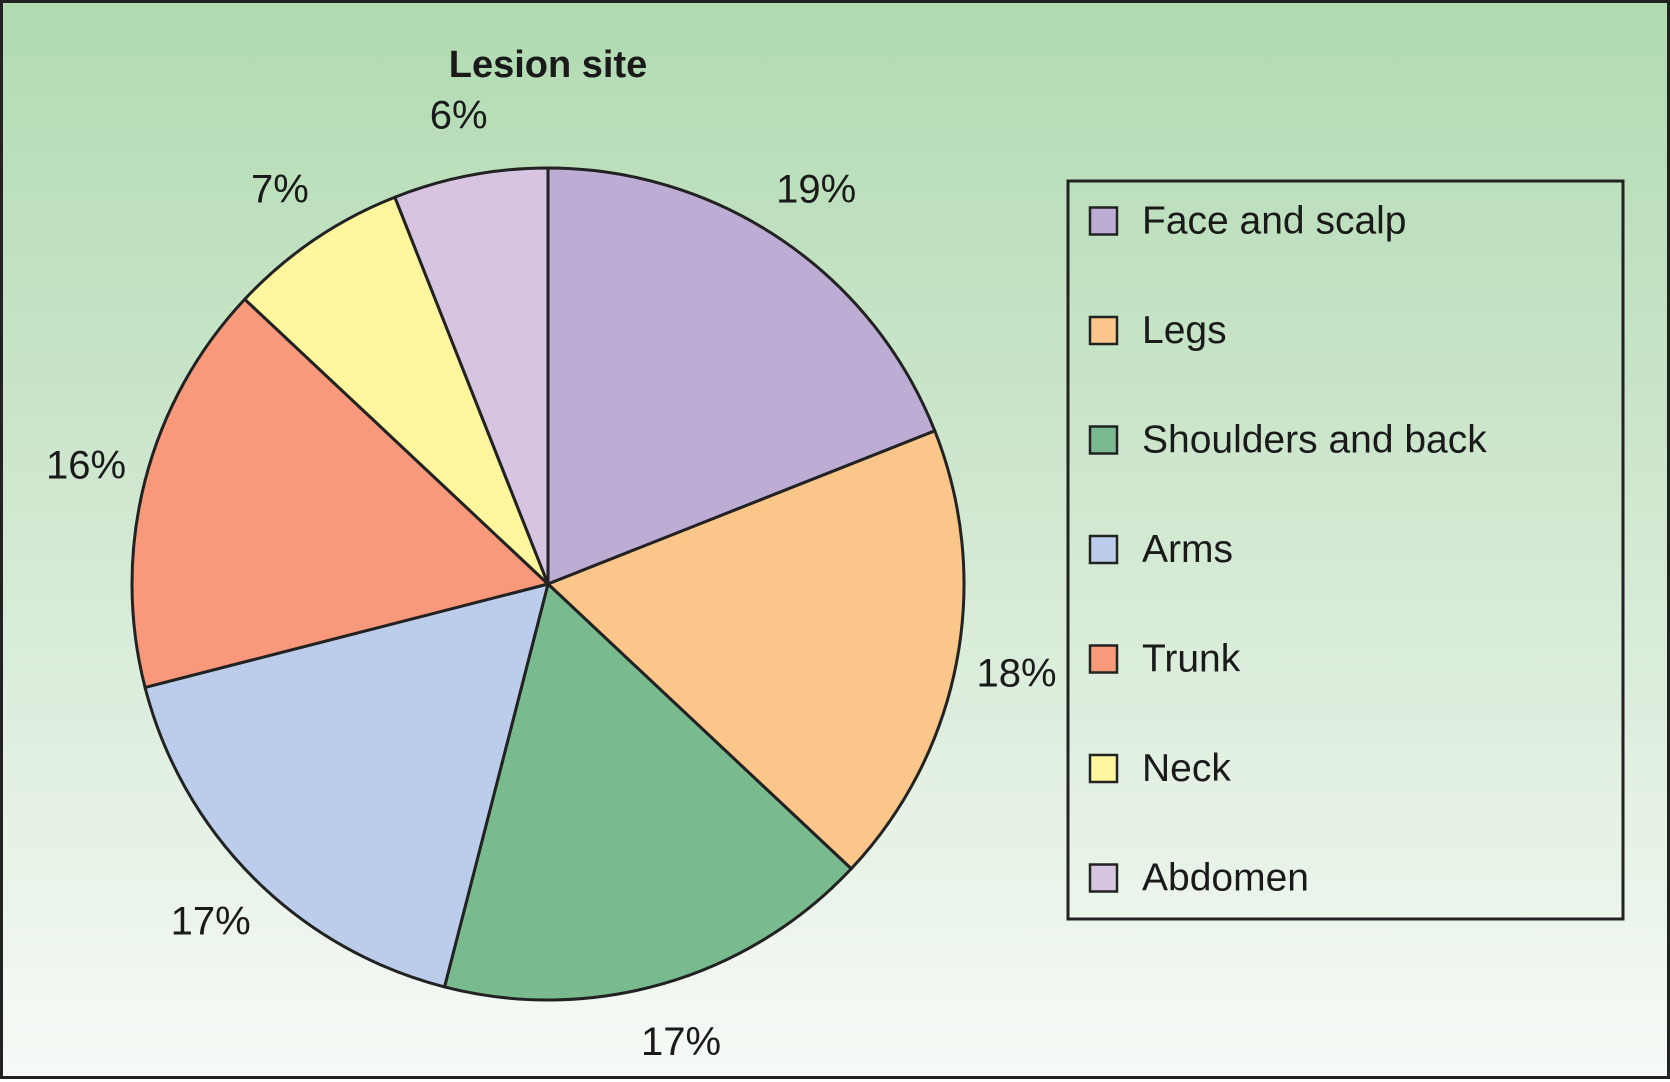 Image resolution: width=1670 pixels, height=1082 pixels. Describe the element at coordinates (211, 921) in the screenshot. I see `pie-label-arms: 17%` at that location.